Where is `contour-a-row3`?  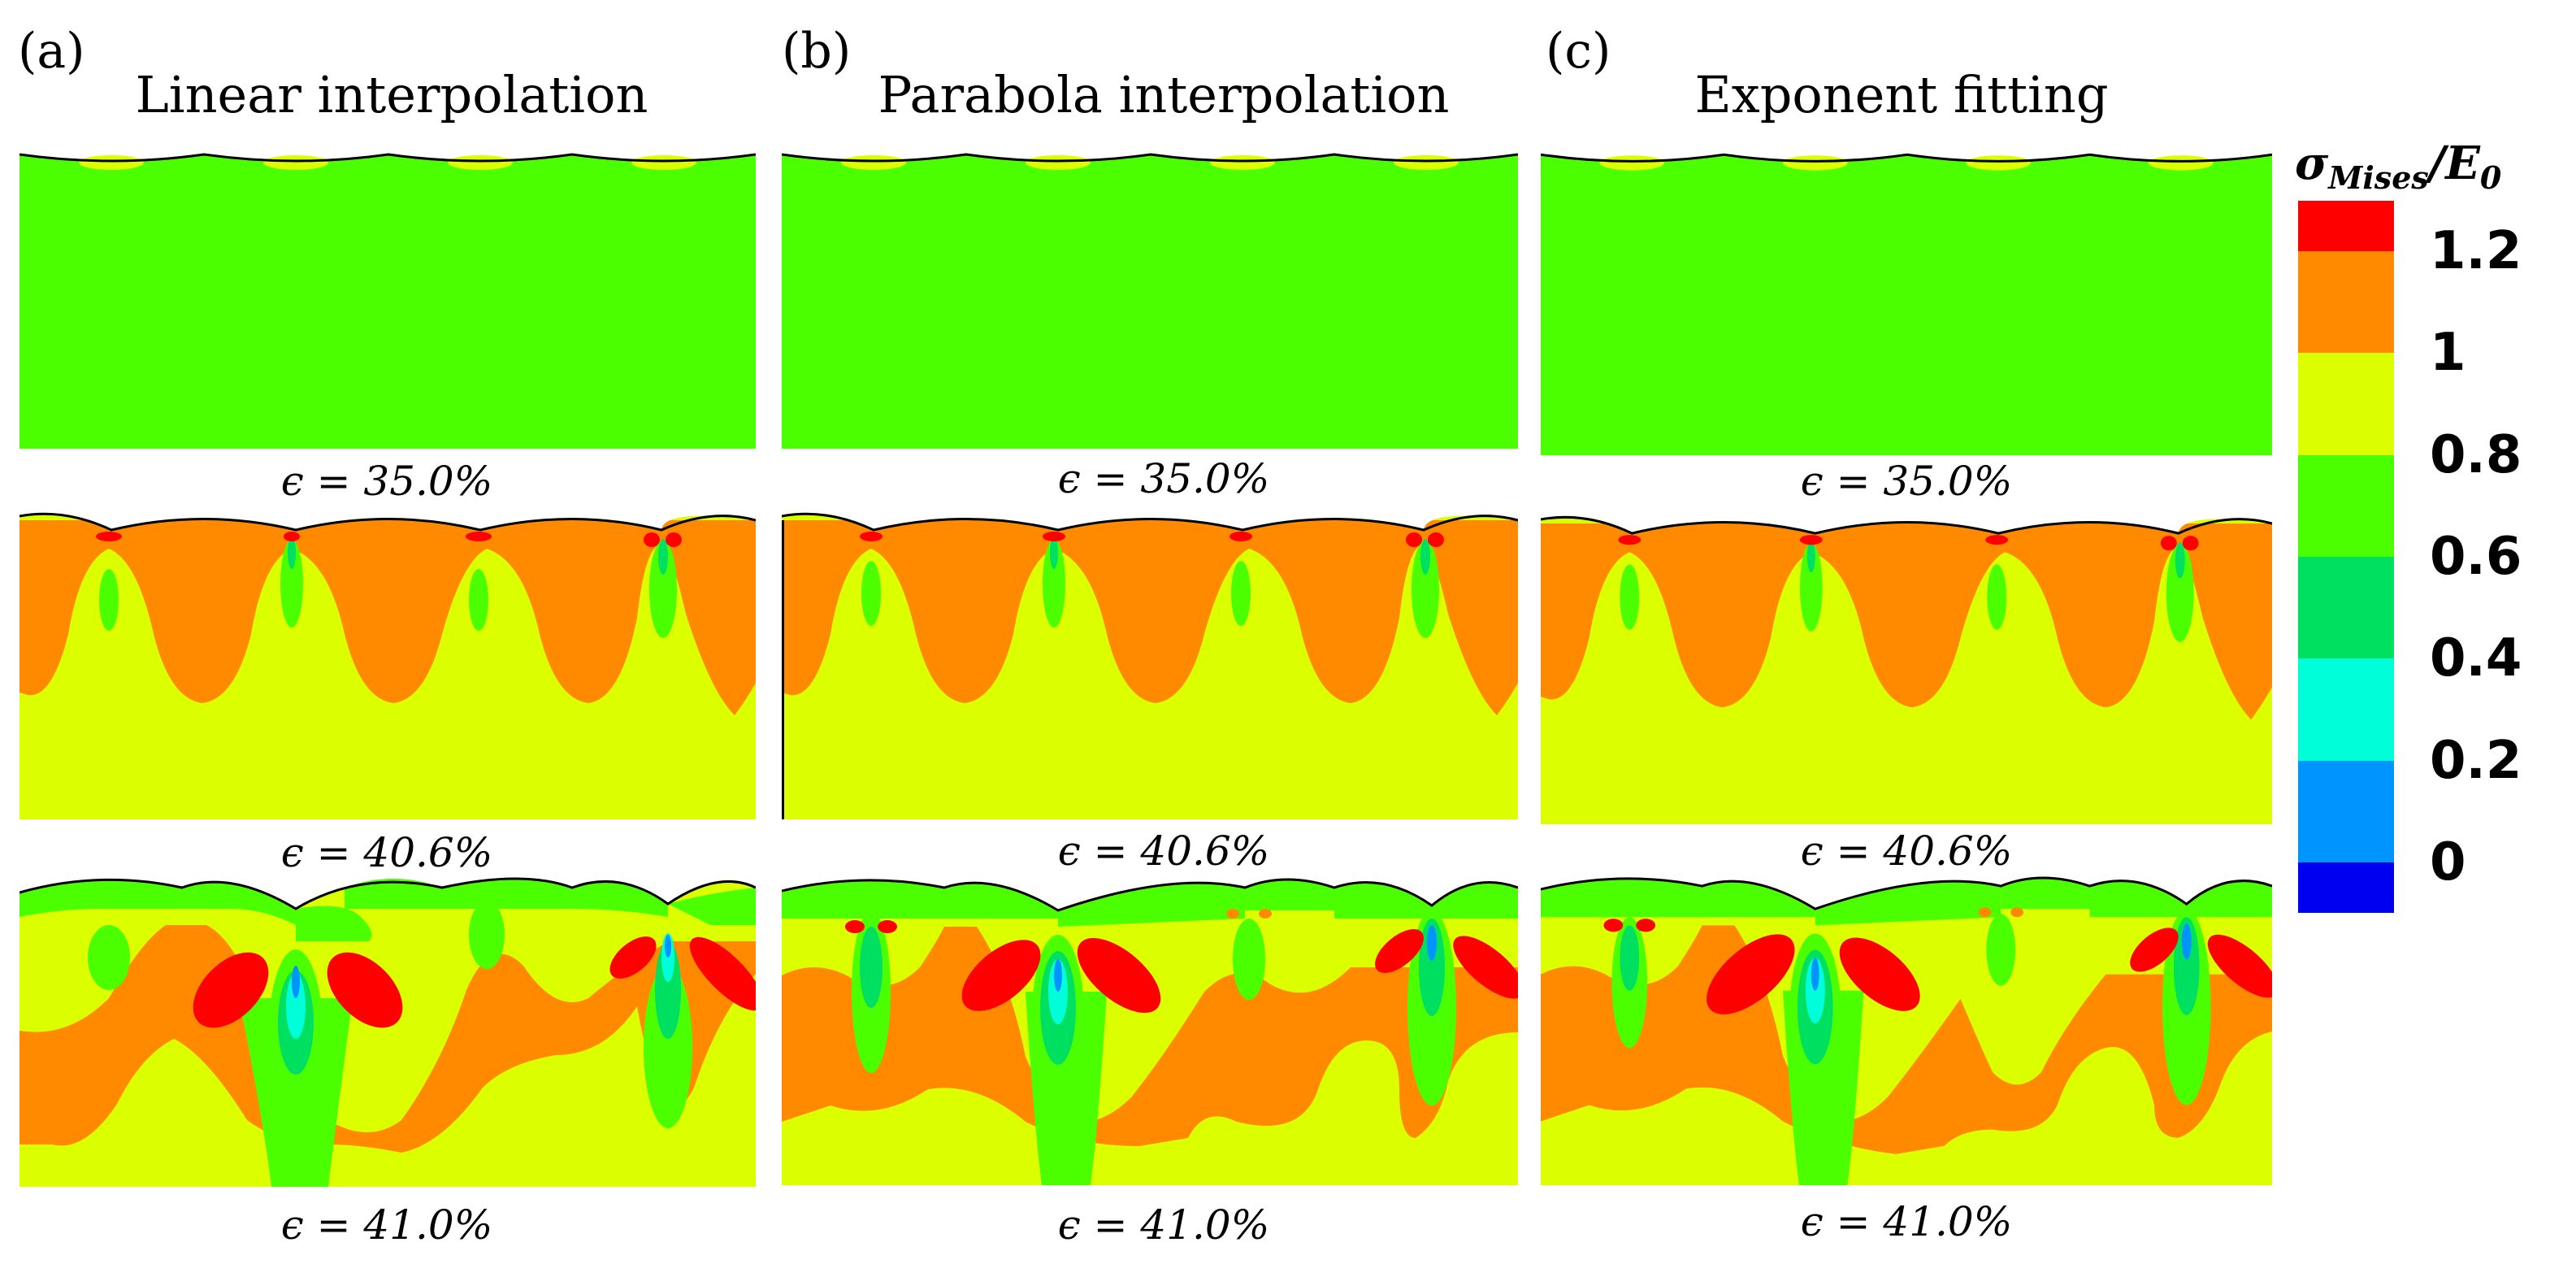 contour-a-row3 is located at coordinates (388, 1031).